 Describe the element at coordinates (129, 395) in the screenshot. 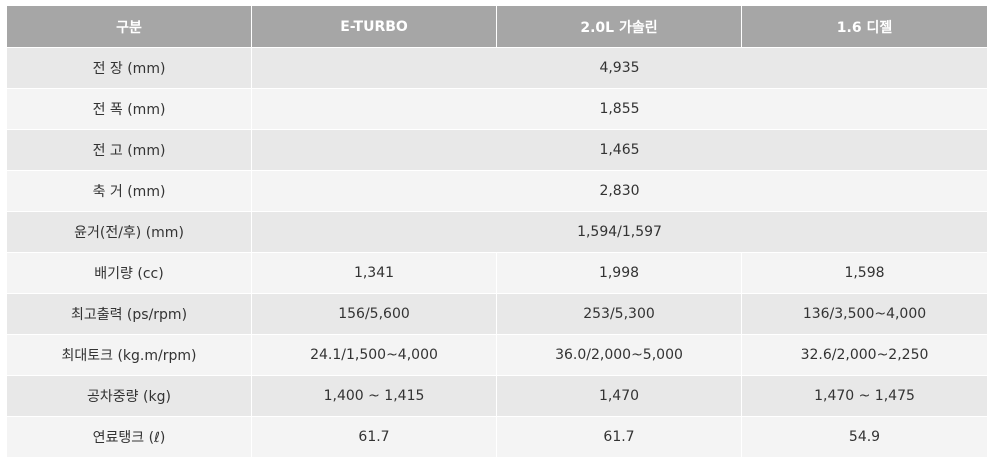

I see `row-label: 공차중량 (kg)` at that location.